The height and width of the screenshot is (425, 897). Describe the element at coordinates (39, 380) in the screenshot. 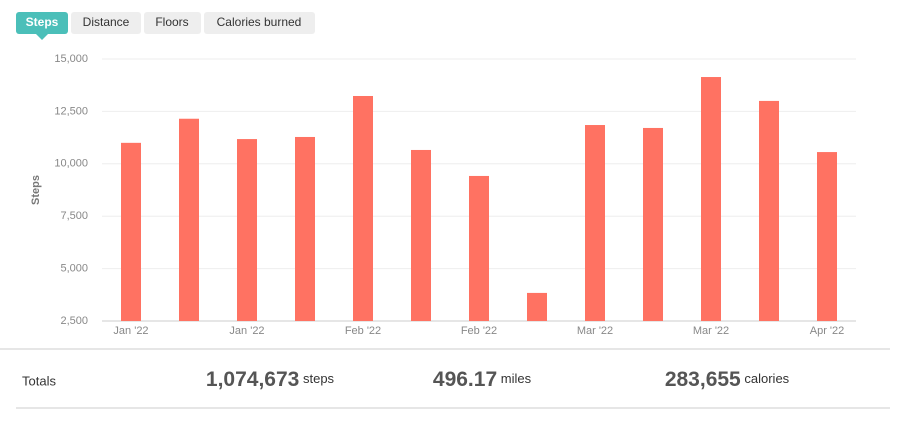

I see `totals-label: Totals` at that location.